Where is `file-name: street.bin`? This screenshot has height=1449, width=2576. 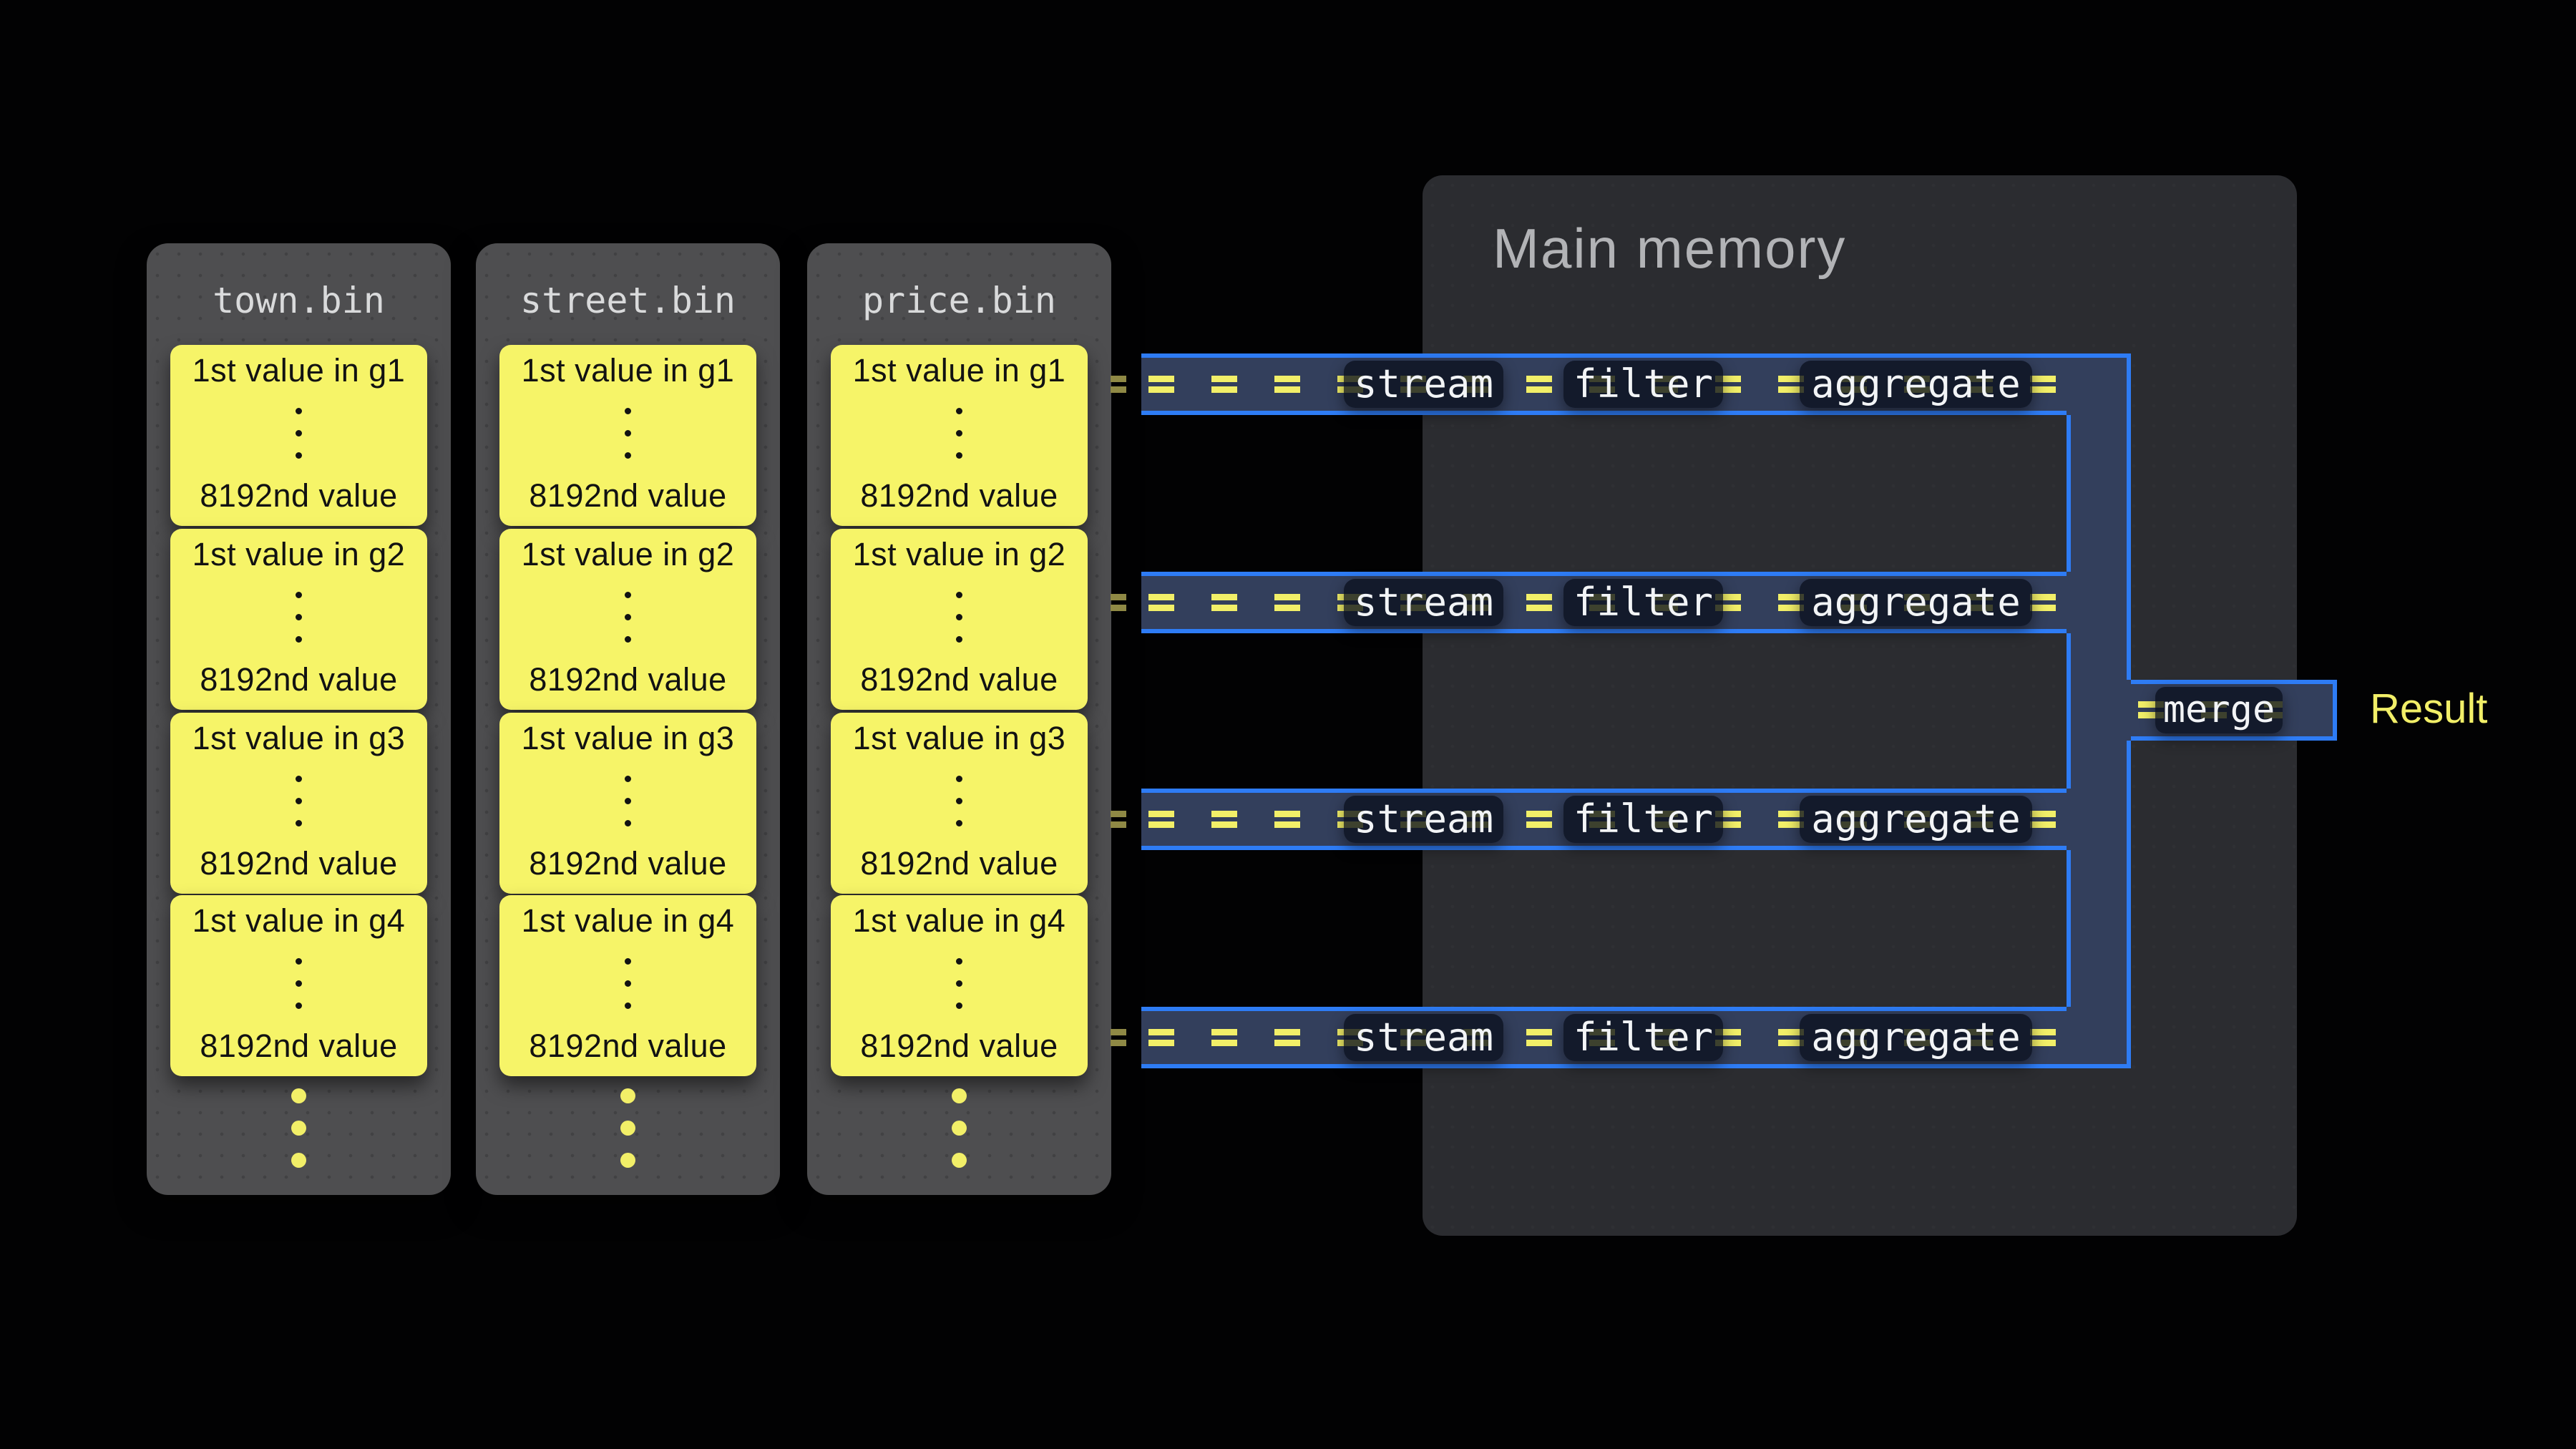
file-name: street.bin is located at coordinates (627, 300).